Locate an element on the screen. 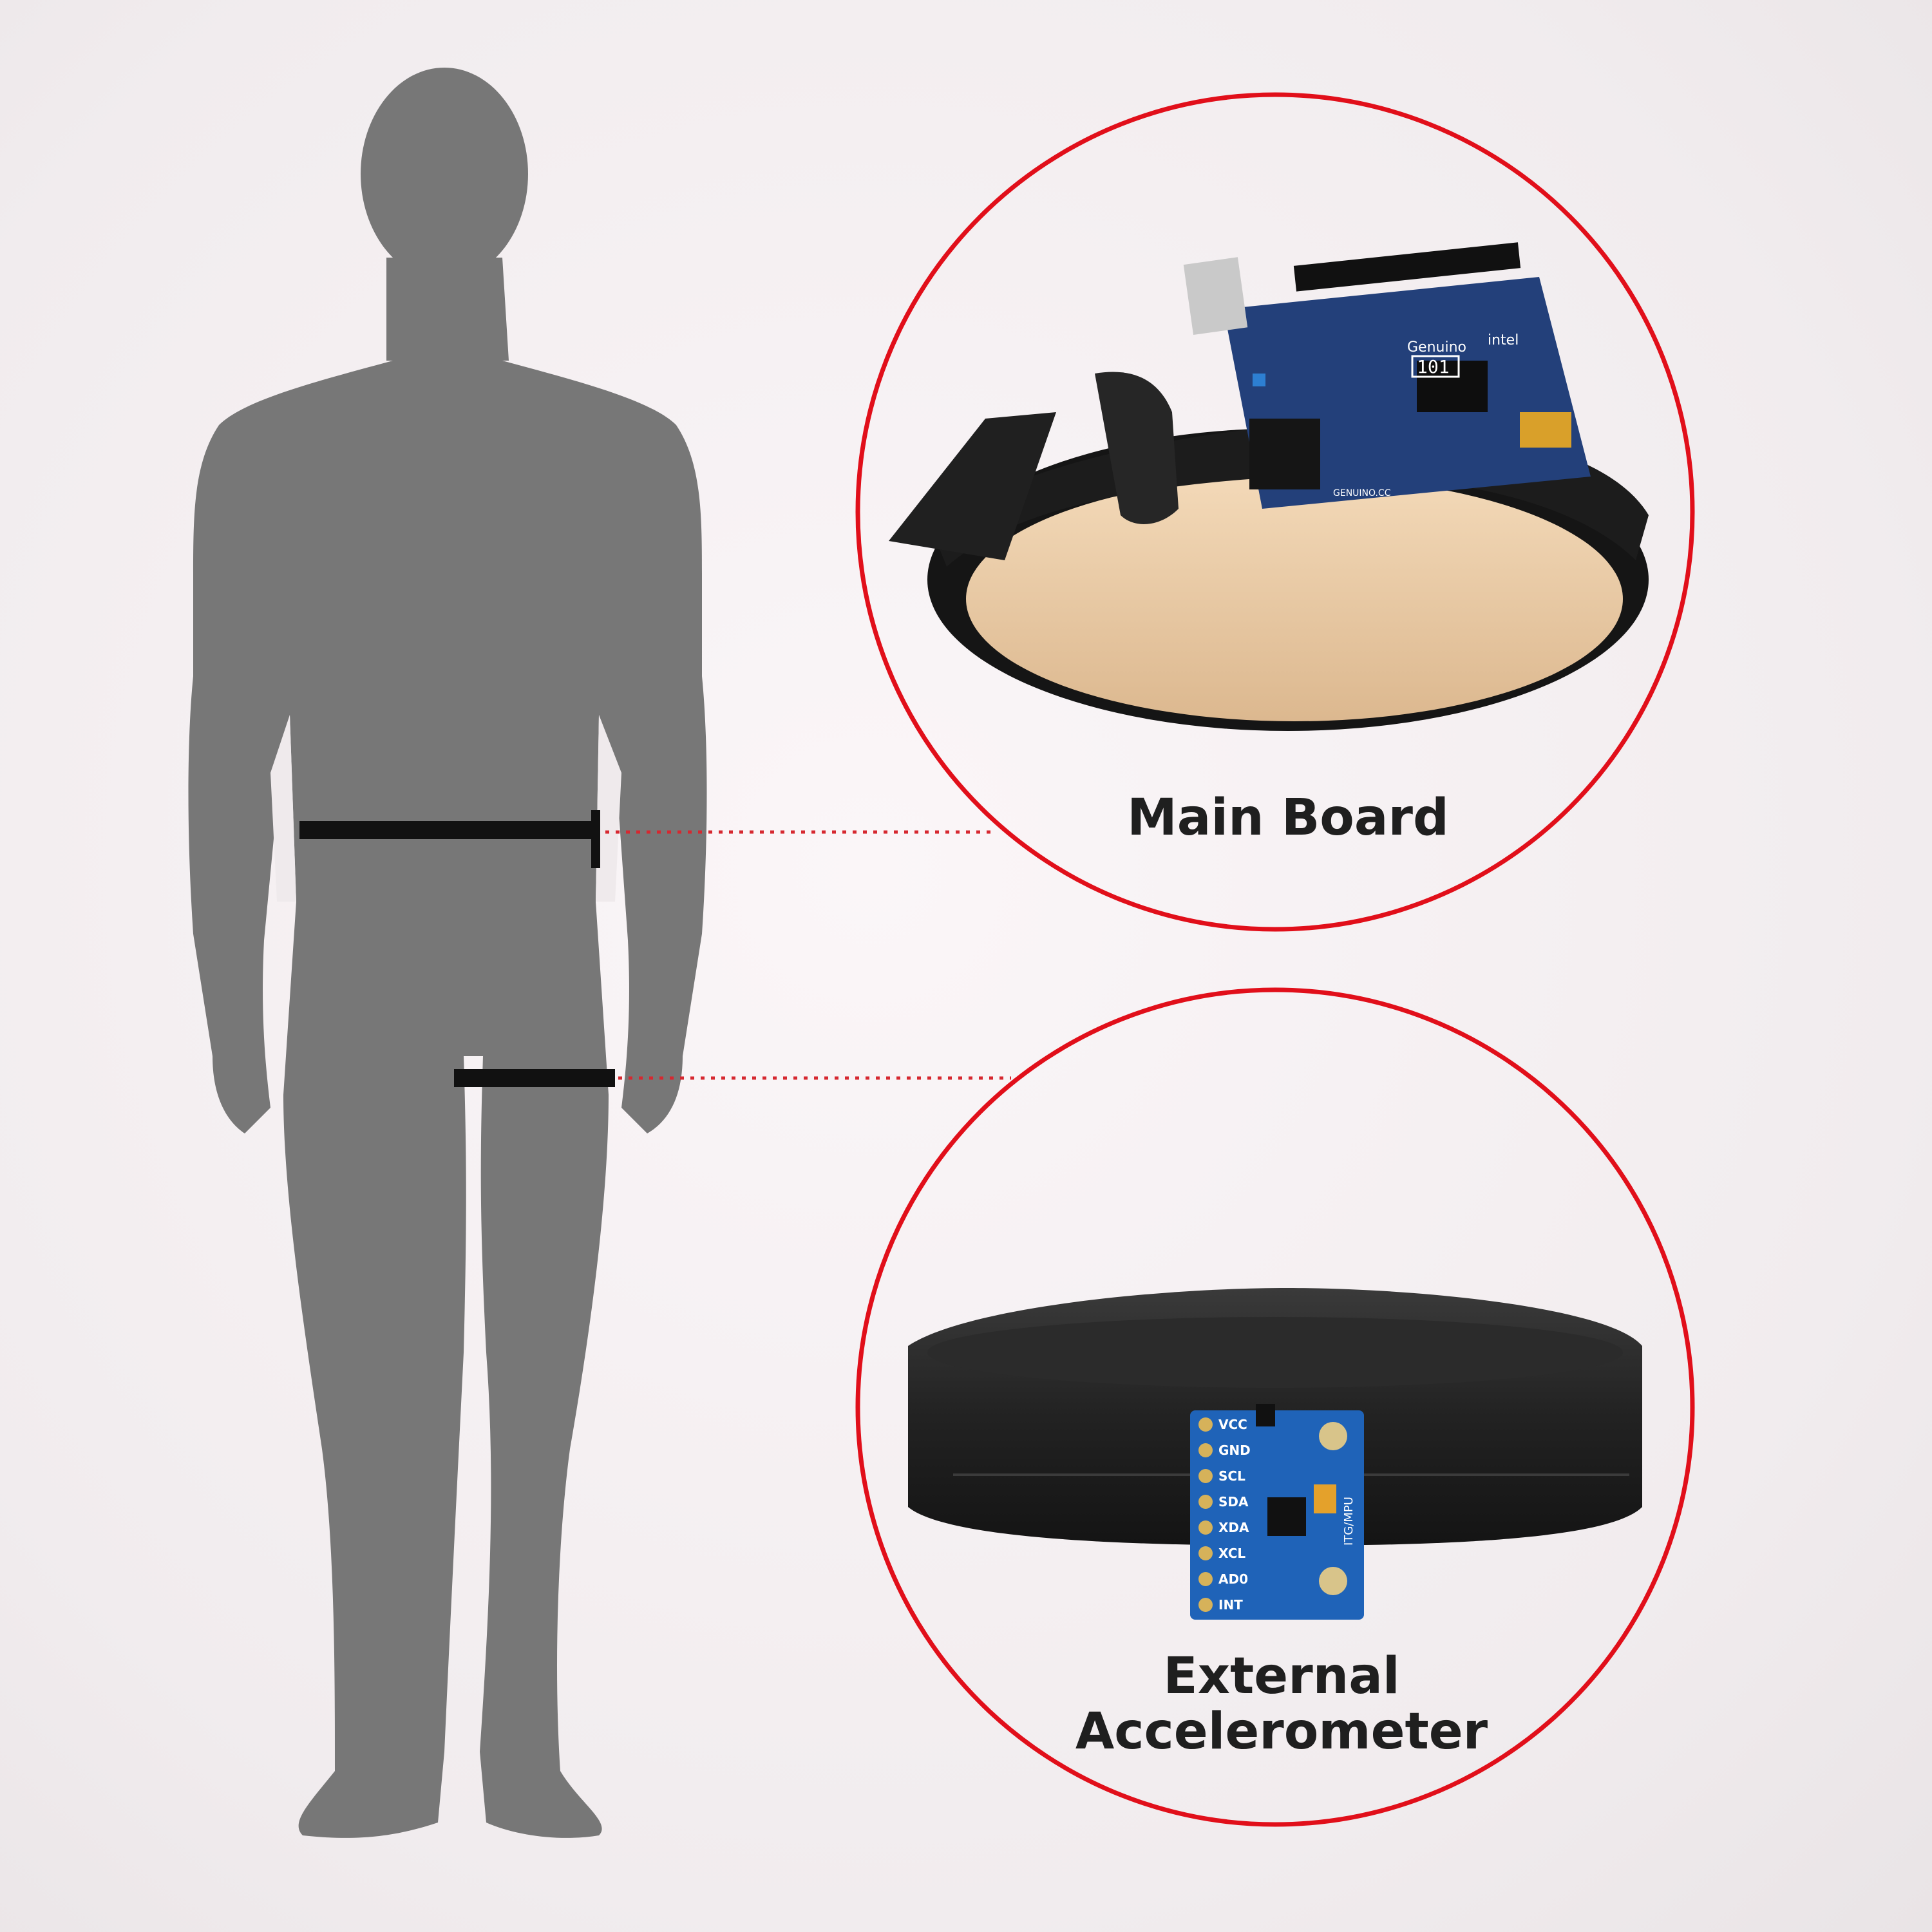  board-brand-text: Genuino is located at coordinates (1436, 347).